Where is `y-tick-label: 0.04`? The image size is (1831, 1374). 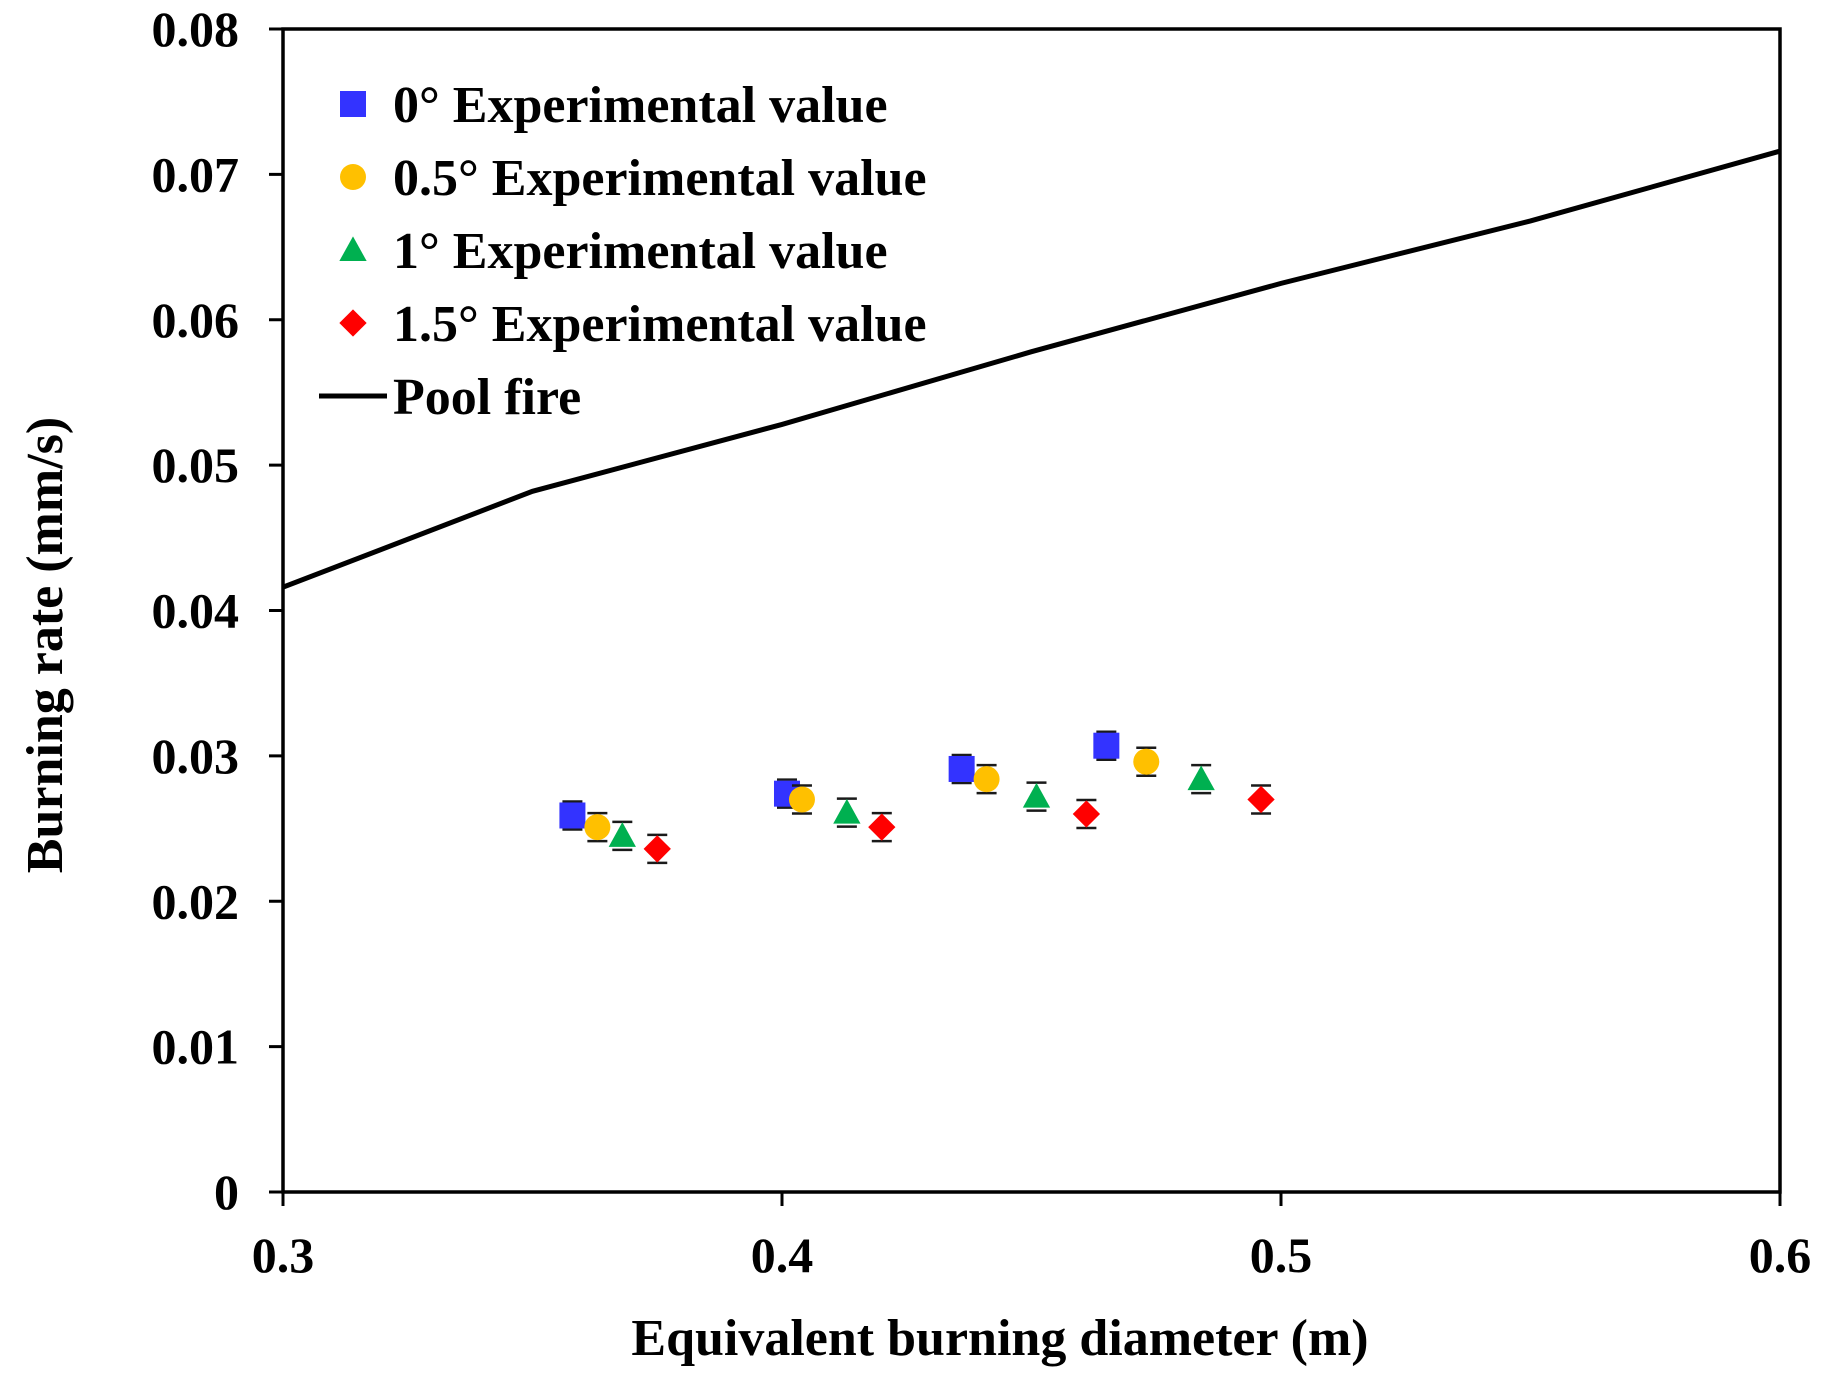
y-tick-label: 0.04 is located at coordinates (196, 611).